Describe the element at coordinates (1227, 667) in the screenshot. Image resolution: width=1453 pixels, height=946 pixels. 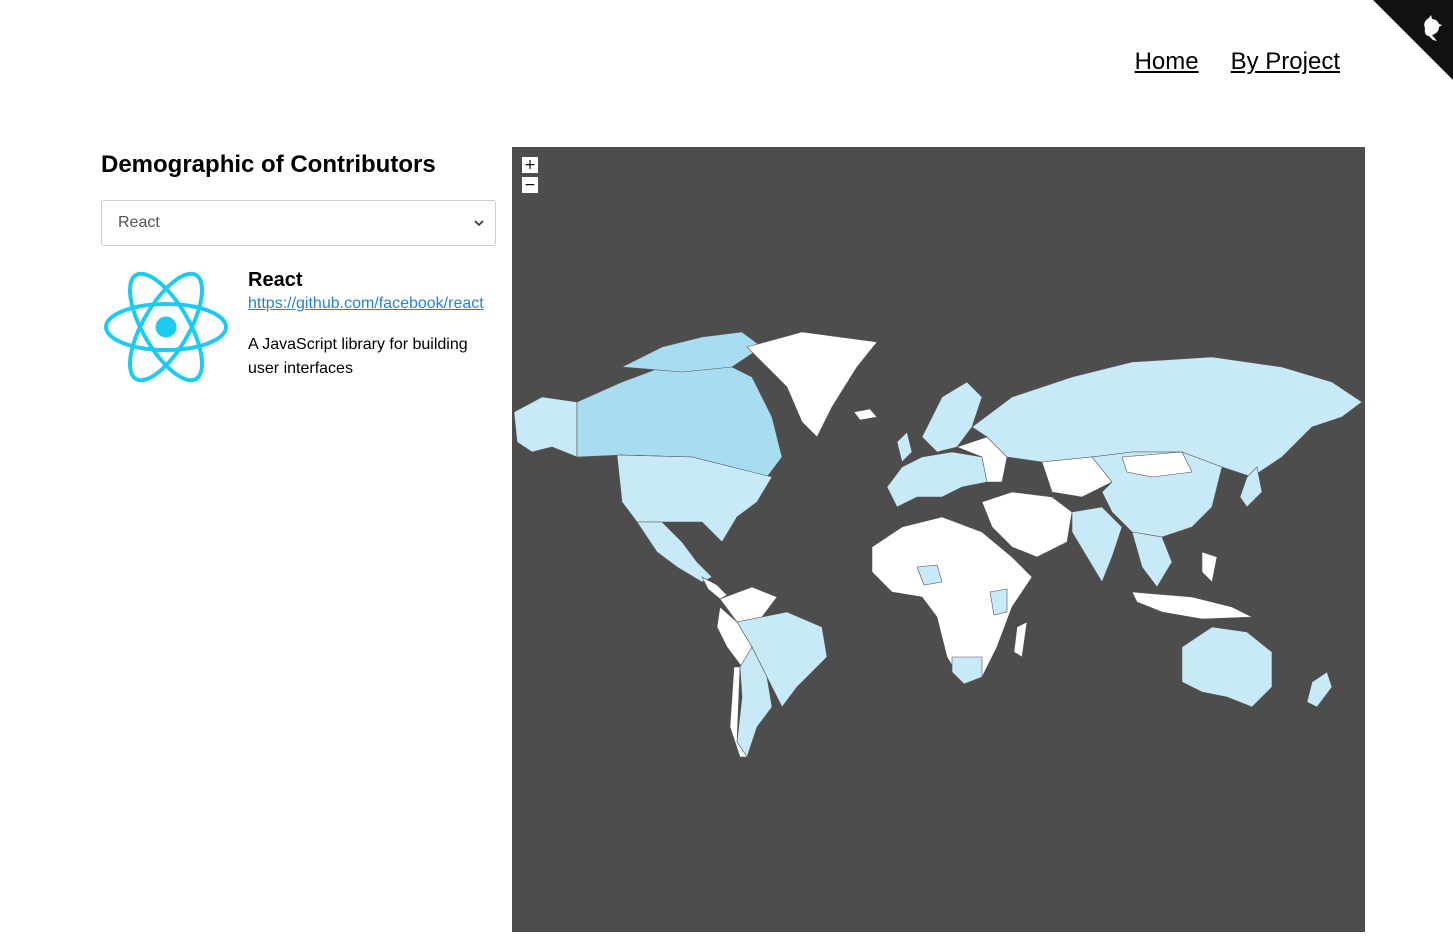
I see `country-australia` at that location.